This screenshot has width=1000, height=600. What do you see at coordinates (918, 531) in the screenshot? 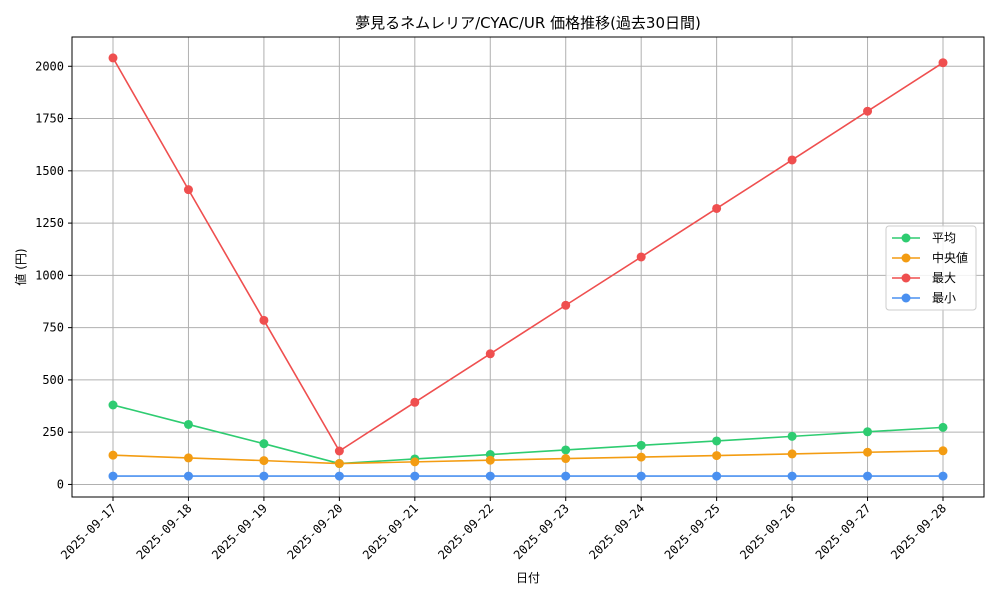
I see `x-tick-label: 2025-09-28` at bounding box center [918, 531].